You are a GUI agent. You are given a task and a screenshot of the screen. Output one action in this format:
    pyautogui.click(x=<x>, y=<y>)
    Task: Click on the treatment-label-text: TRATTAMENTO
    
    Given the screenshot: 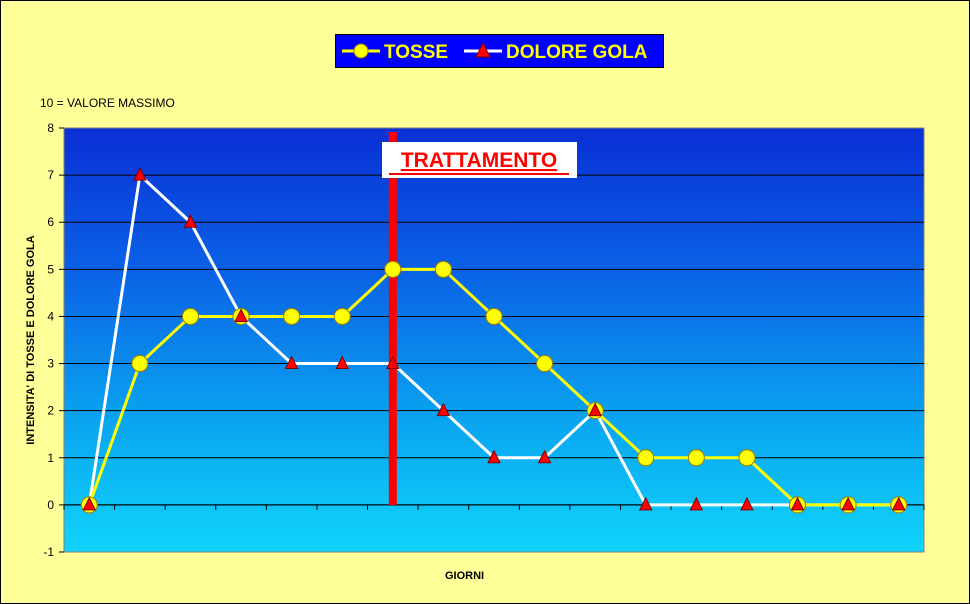 What is the action you would take?
    pyautogui.click(x=479, y=160)
    